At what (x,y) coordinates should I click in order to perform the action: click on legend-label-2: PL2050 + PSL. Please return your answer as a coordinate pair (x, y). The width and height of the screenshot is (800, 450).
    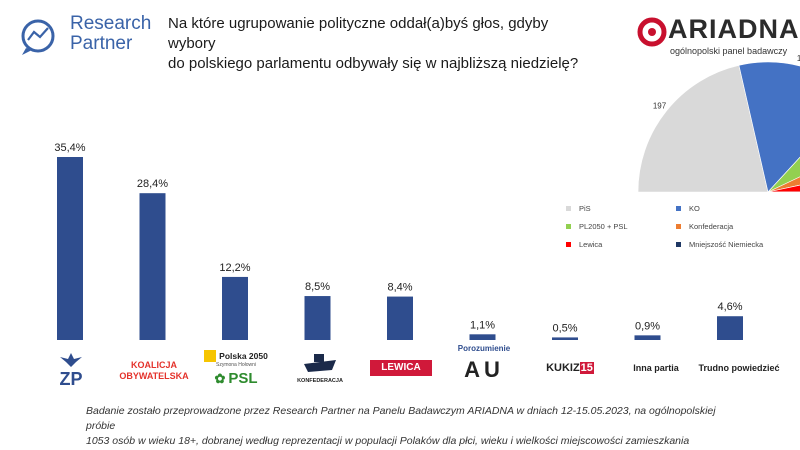
    Looking at the image, I should click on (603, 226).